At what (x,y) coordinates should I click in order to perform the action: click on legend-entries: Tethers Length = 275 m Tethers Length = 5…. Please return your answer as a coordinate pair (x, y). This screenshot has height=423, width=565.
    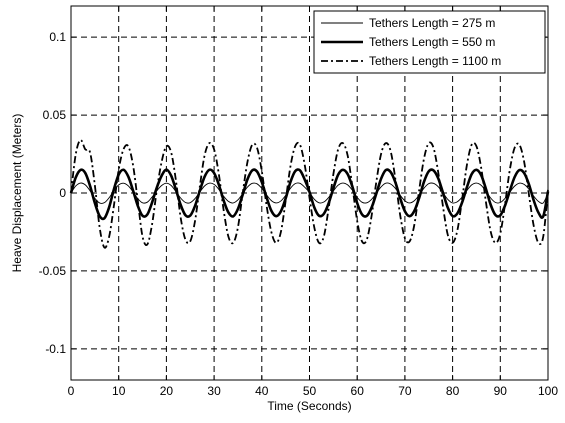
    Looking at the image, I should click on (411, 42).